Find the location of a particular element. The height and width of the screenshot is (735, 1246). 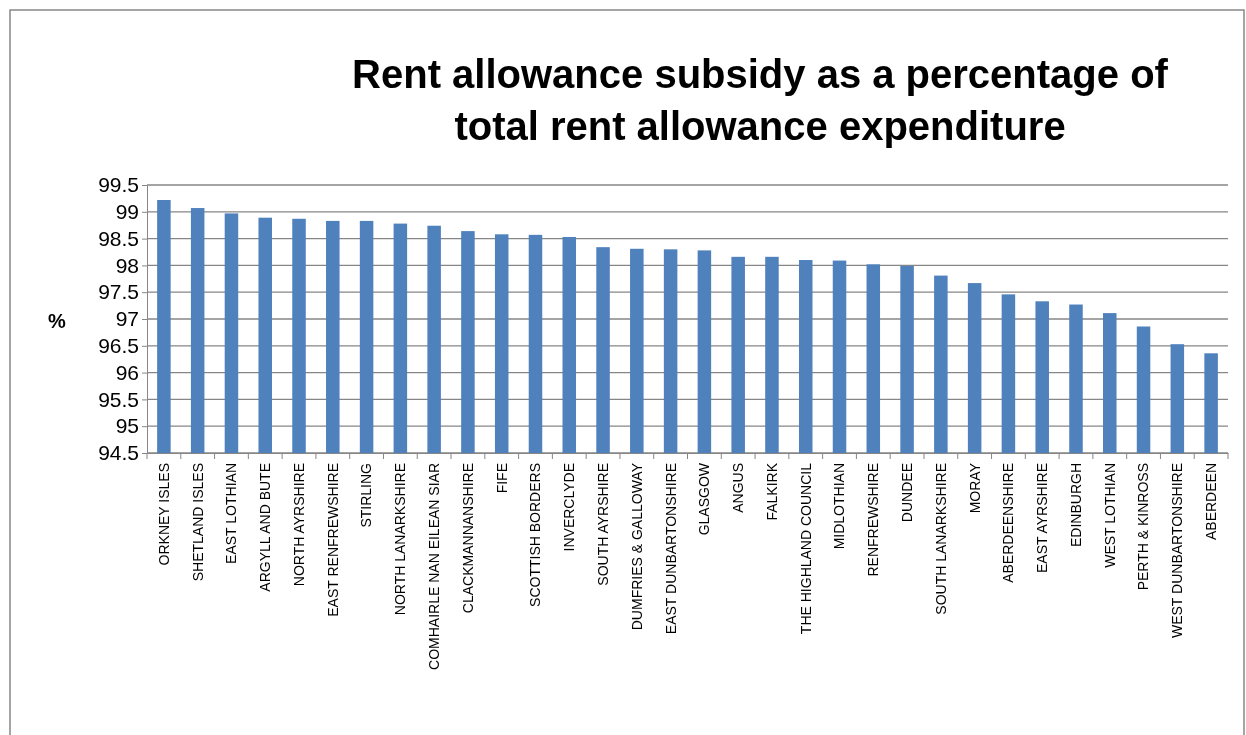

x-tick-label: WEST DUNBARTONSHIRE is located at coordinates (1177, 551).